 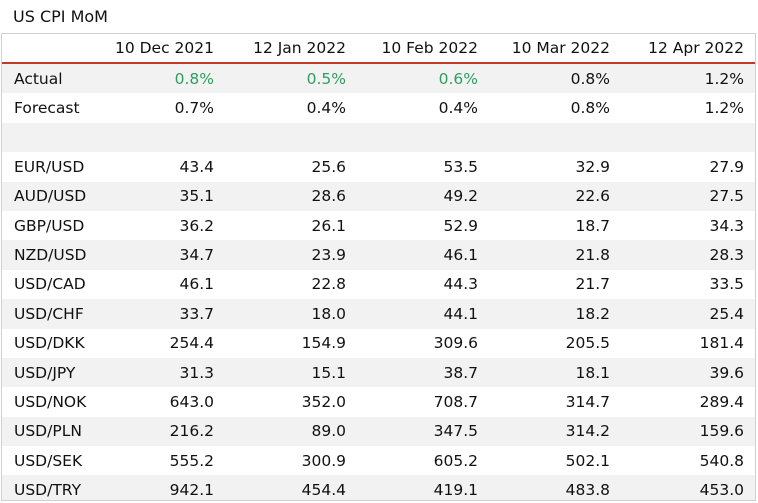 I want to click on table-cell: 314.7, so click(x=587, y=401).